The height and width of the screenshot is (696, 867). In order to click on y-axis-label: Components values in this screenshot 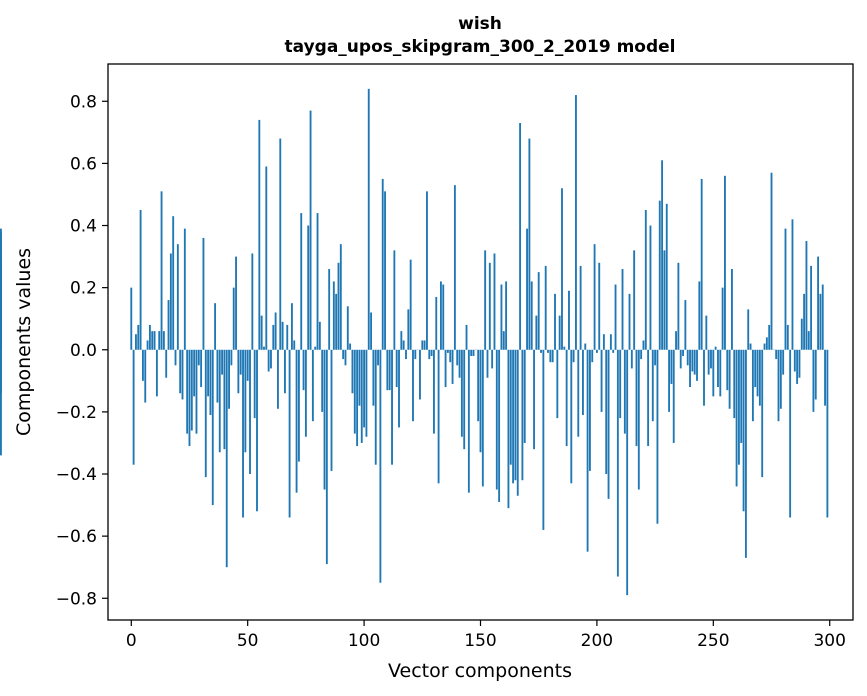, I will do `click(24, 342)`.